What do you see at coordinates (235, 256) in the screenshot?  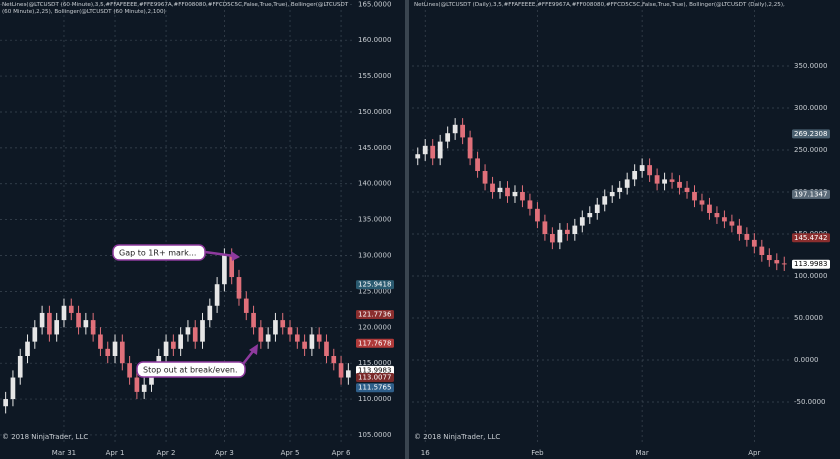 I see `arrow-head` at bounding box center [235, 256].